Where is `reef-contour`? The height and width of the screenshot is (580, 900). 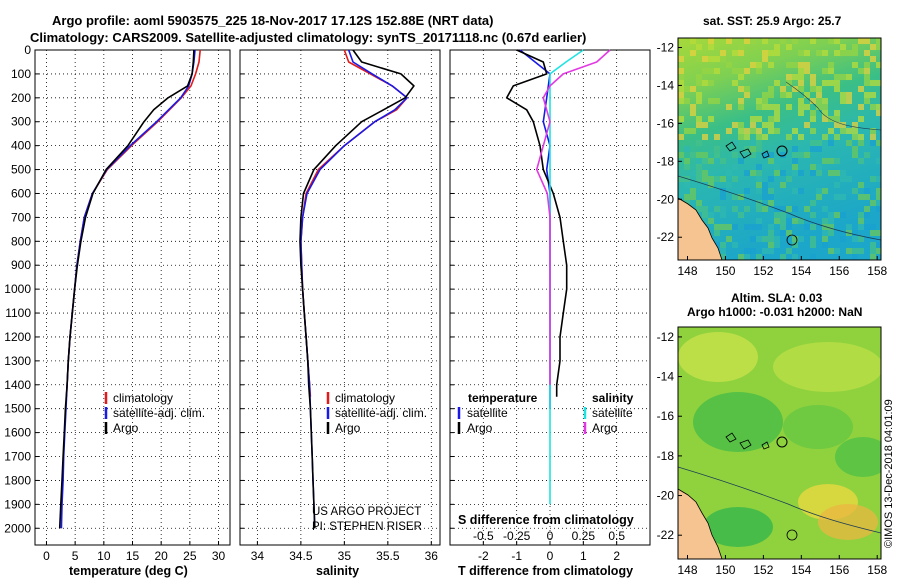 reef-contour is located at coordinates (833, 106).